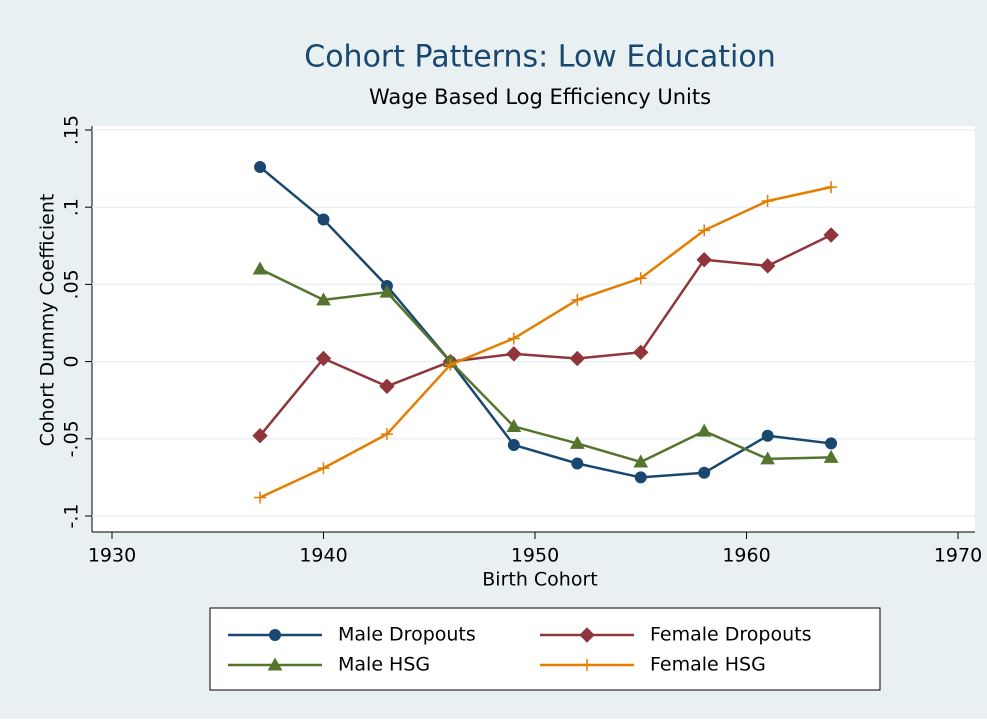 The height and width of the screenshot is (723, 987). Describe the element at coordinates (535, 556) in the screenshot. I see `x-tick-label: 1950` at that location.